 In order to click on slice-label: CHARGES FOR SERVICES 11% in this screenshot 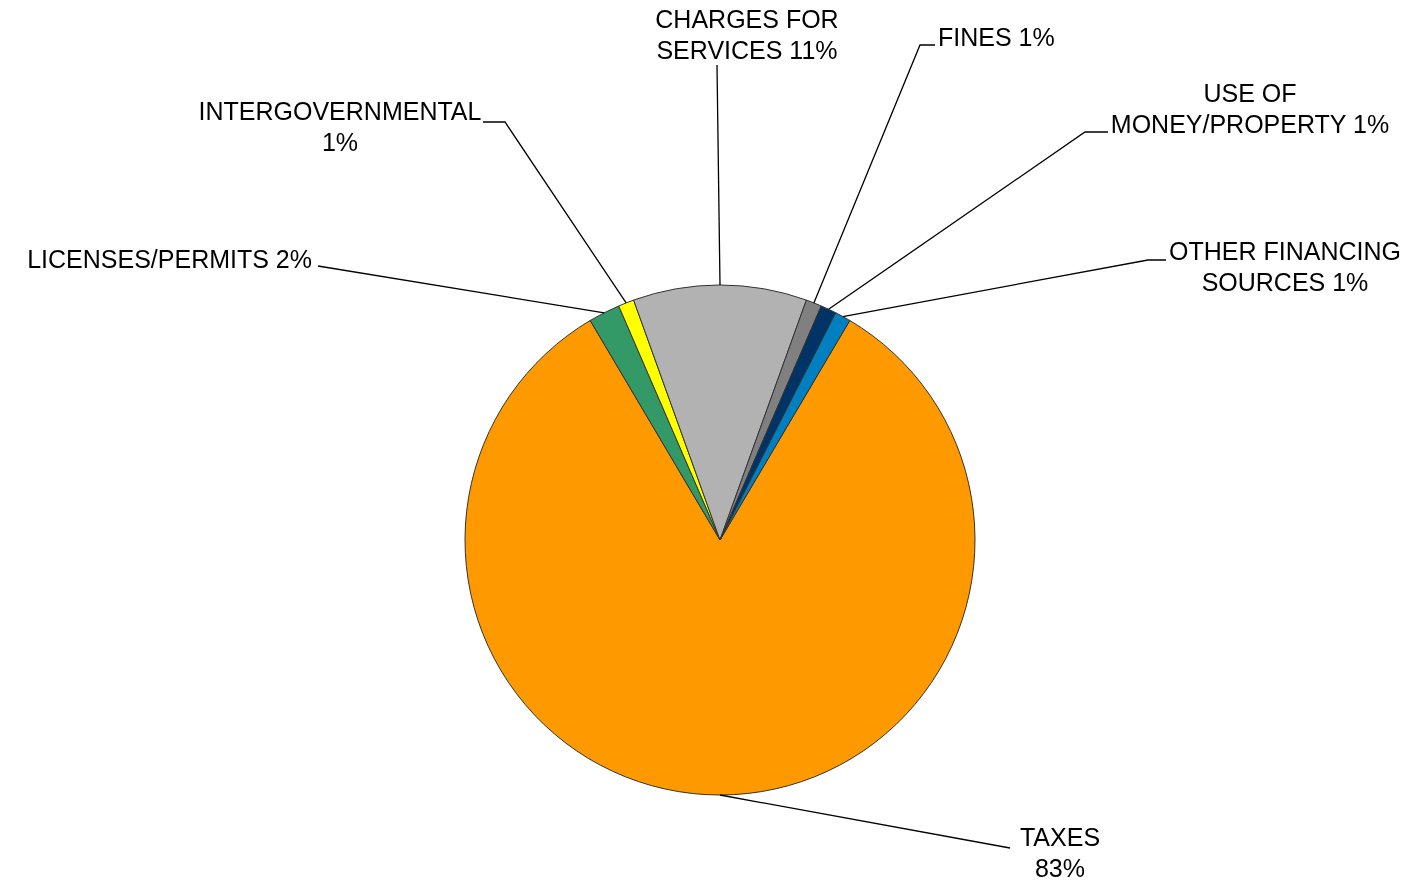, I will do `click(747, 34)`.